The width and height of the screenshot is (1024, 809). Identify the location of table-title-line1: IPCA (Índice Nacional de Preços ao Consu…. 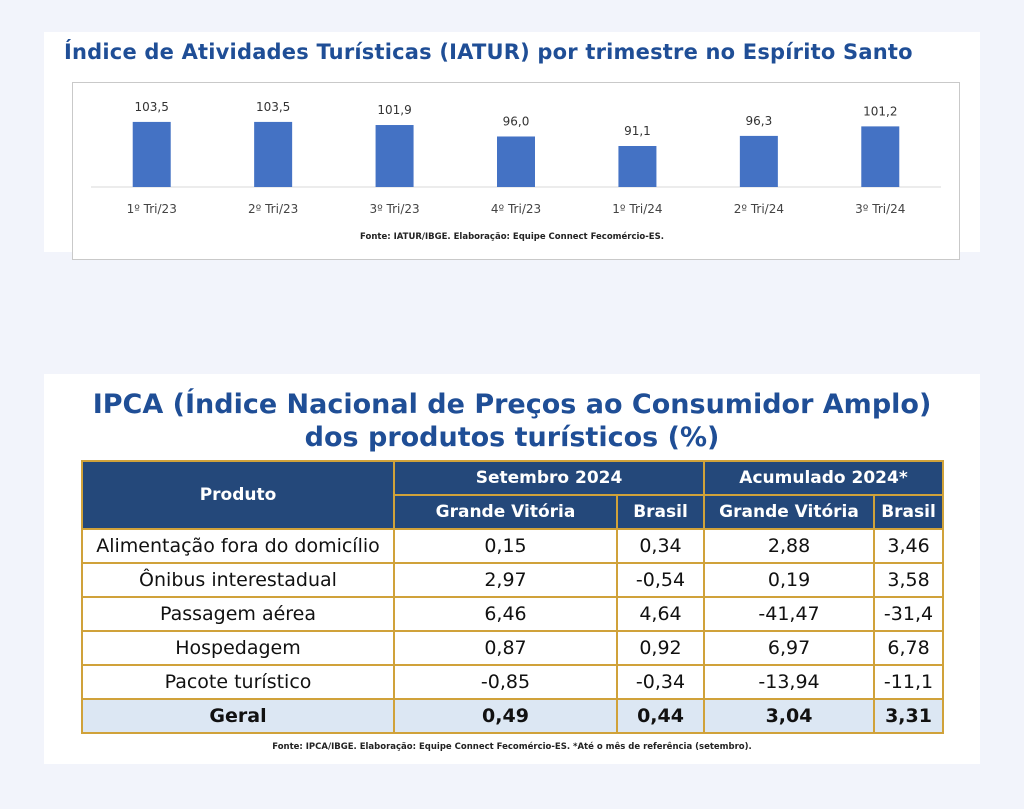
(512, 404).